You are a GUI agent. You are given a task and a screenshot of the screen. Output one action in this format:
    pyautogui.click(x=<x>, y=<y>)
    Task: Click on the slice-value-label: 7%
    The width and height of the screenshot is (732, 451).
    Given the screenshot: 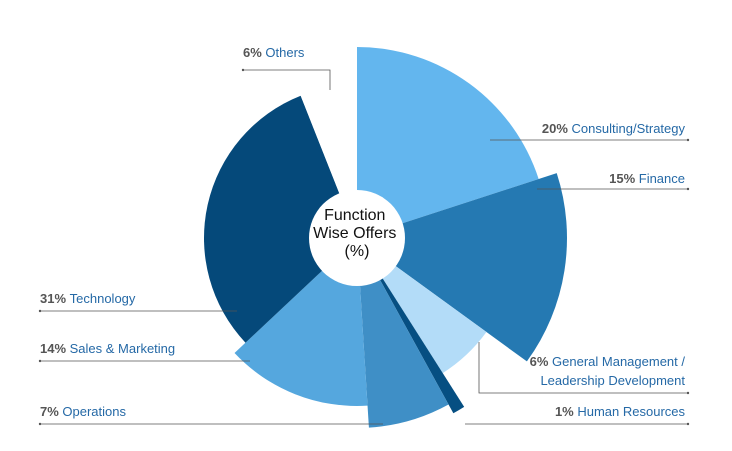 What is the action you would take?
    pyautogui.click(x=51, y=411)
    